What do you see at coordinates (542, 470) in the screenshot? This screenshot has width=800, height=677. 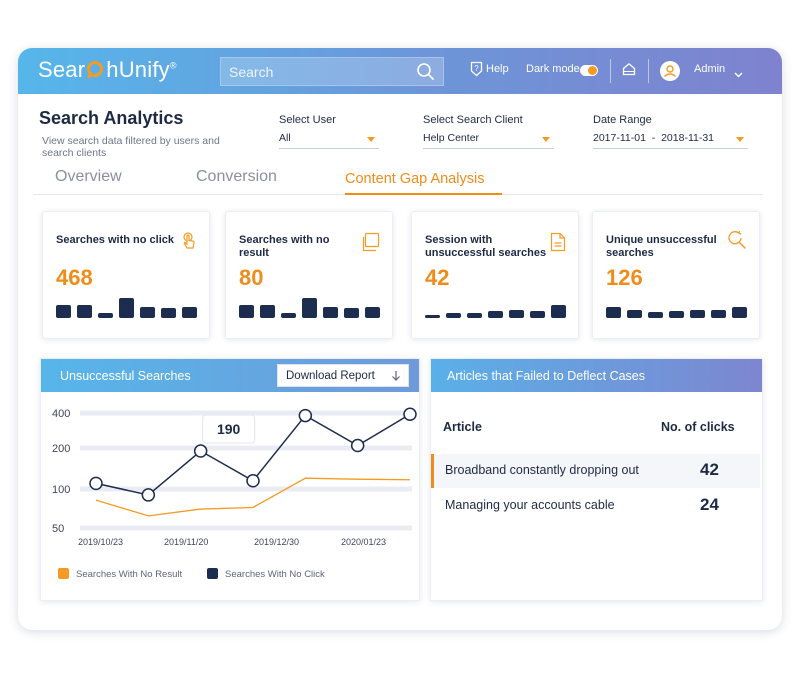 I see `article-title: Broadband constantly dropping out` at bounding box center [542, 470].